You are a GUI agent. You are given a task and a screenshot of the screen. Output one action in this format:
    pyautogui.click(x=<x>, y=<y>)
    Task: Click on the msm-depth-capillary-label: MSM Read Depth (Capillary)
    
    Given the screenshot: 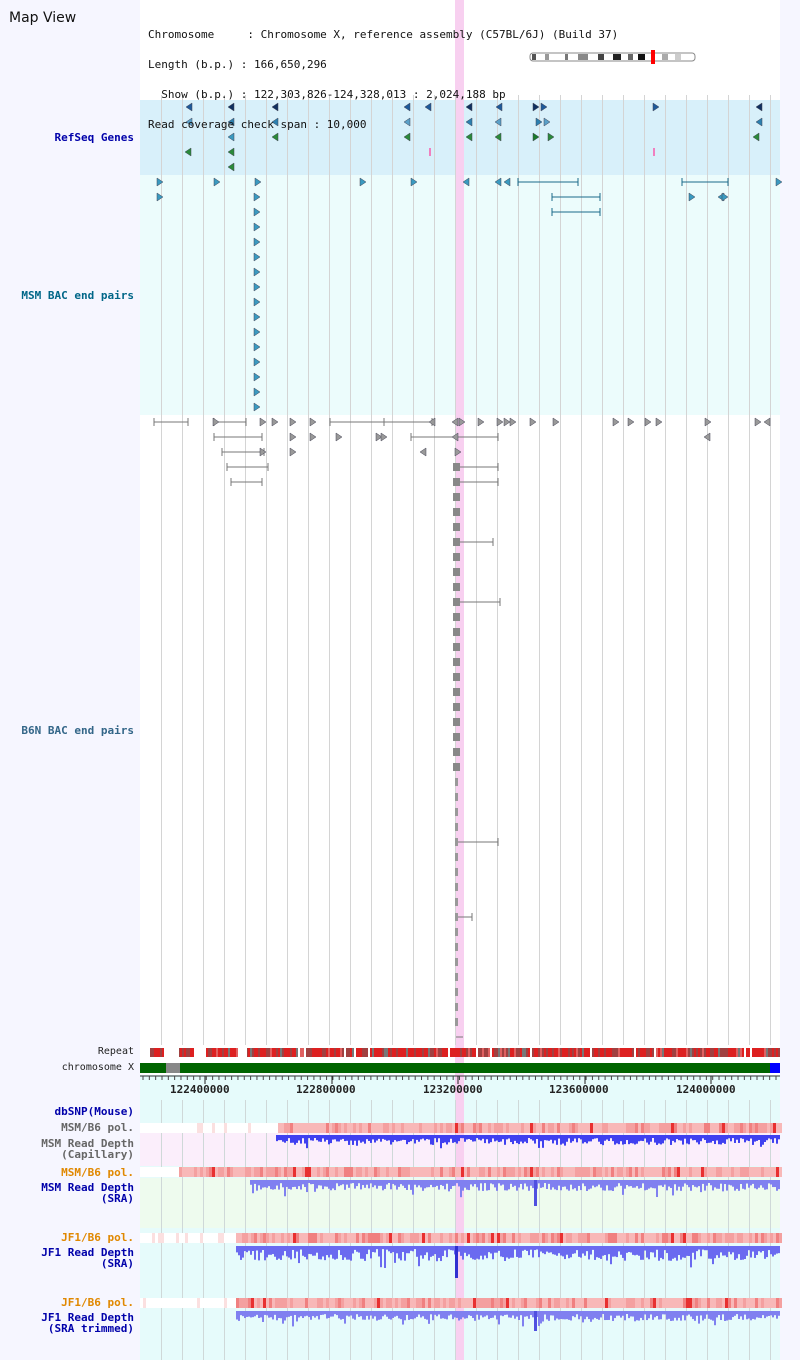 What is the action you would take?
    pyautogui.click(x=87, y=1149)
    